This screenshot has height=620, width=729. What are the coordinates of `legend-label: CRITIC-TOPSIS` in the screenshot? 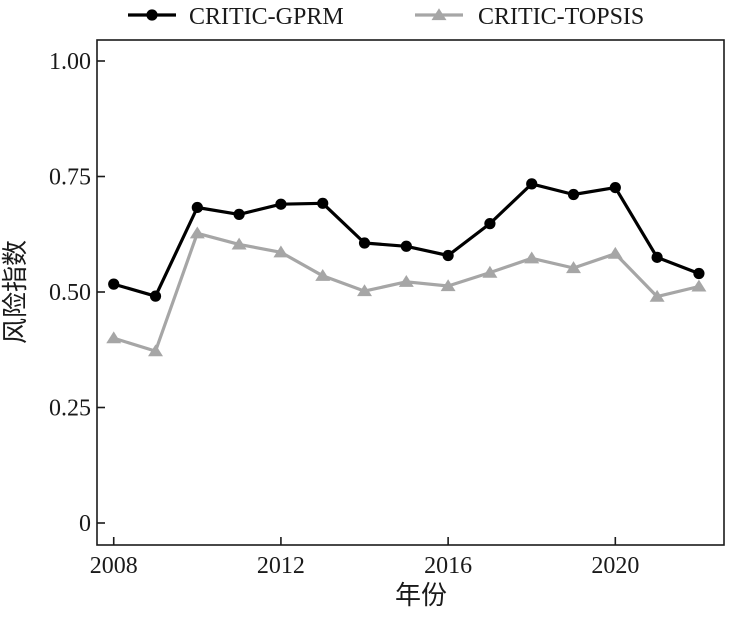 It's located at (561, 17).